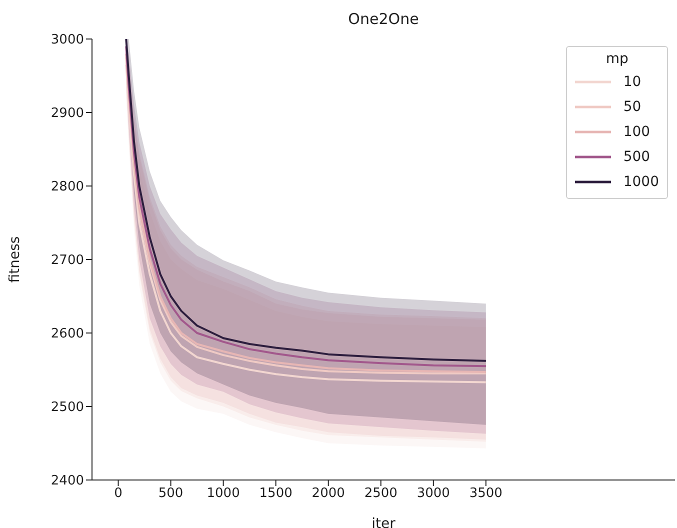 This screenshot has width=677, height=528. I want to click on legend-label: 10, so click(632, 82).